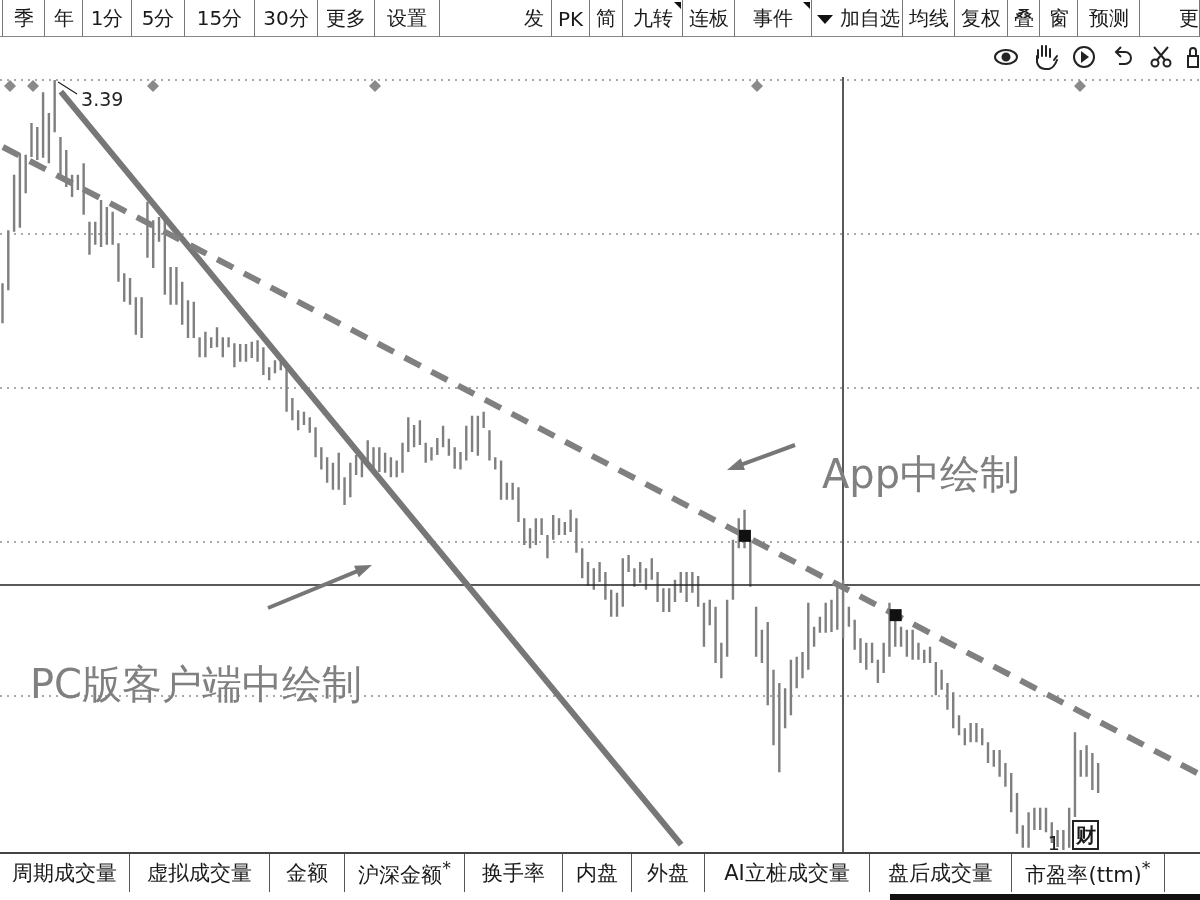  What do you see at coordinates (404, 873) in the screenshot?
I see `text: 沪深金额$^{*}$` at bounding box center [404, 873].